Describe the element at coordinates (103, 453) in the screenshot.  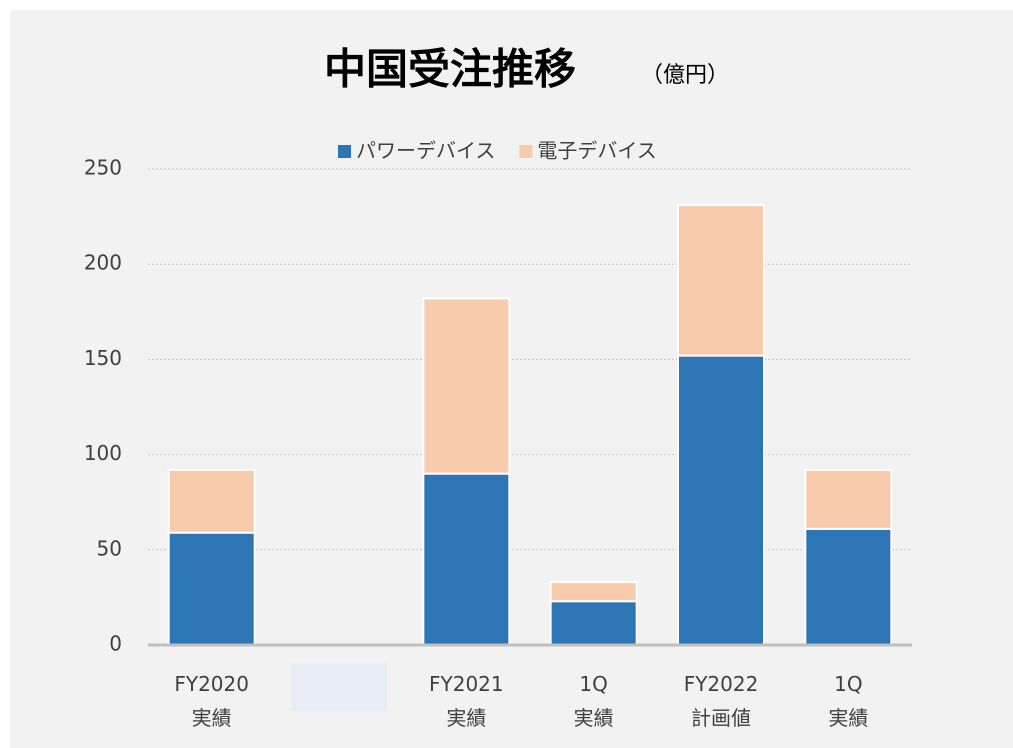
I see `y-tick-label: 100` at that location.